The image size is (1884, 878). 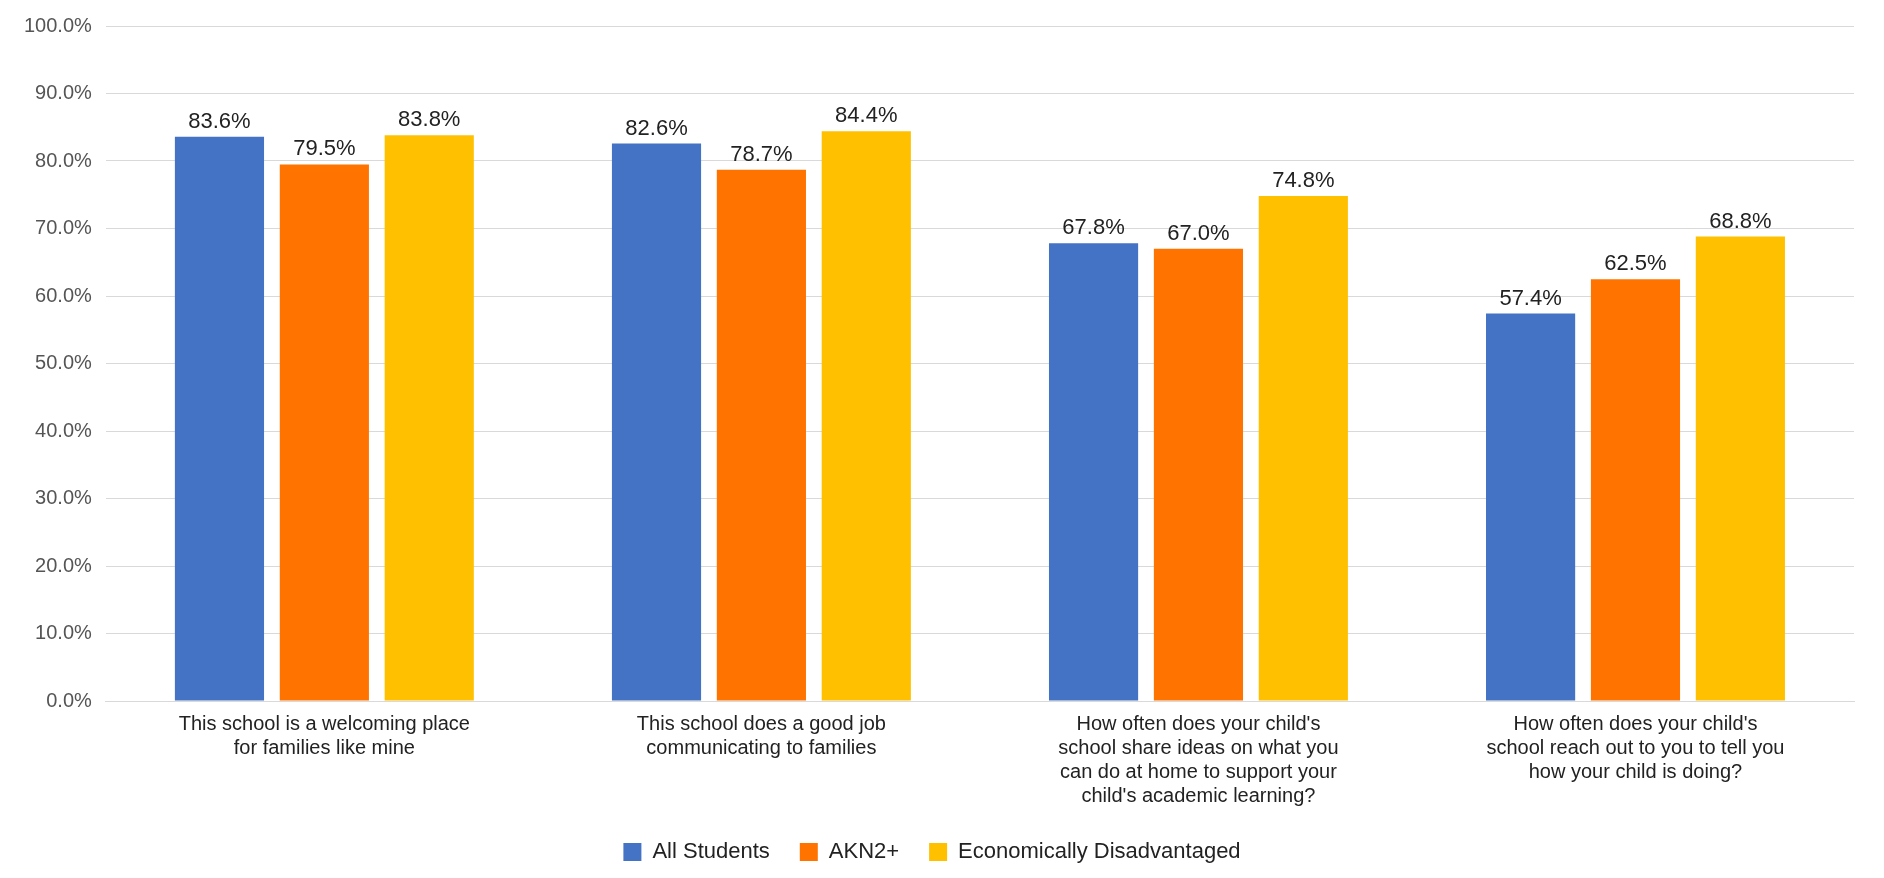 What do you see at coordinates (864, 851) in the screenshot?
I see `legend-label: AKN2+` at bounding box center [864, 851].